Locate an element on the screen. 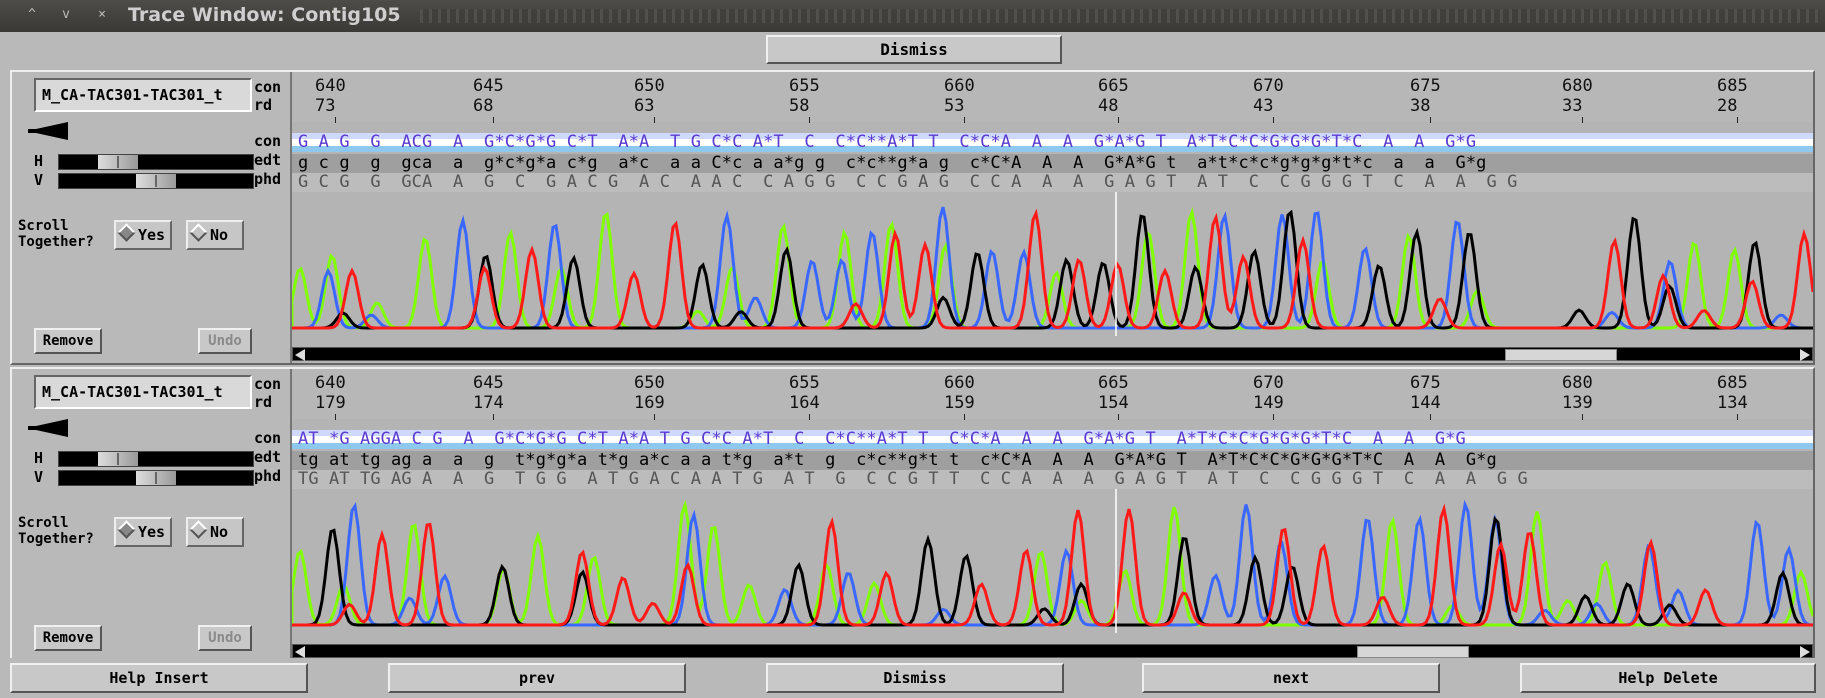  h-zoom-label: H is located at coordinates (39, 458).